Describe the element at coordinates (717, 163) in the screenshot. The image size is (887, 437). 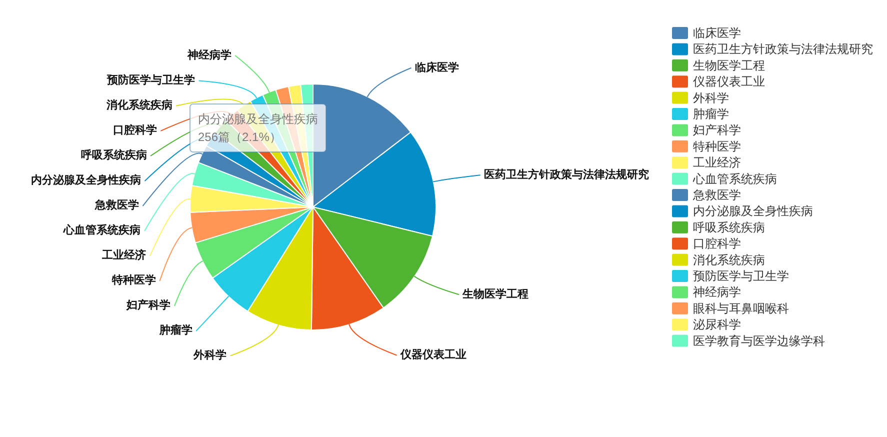
I see `legend-label: 工业经济` at that location.